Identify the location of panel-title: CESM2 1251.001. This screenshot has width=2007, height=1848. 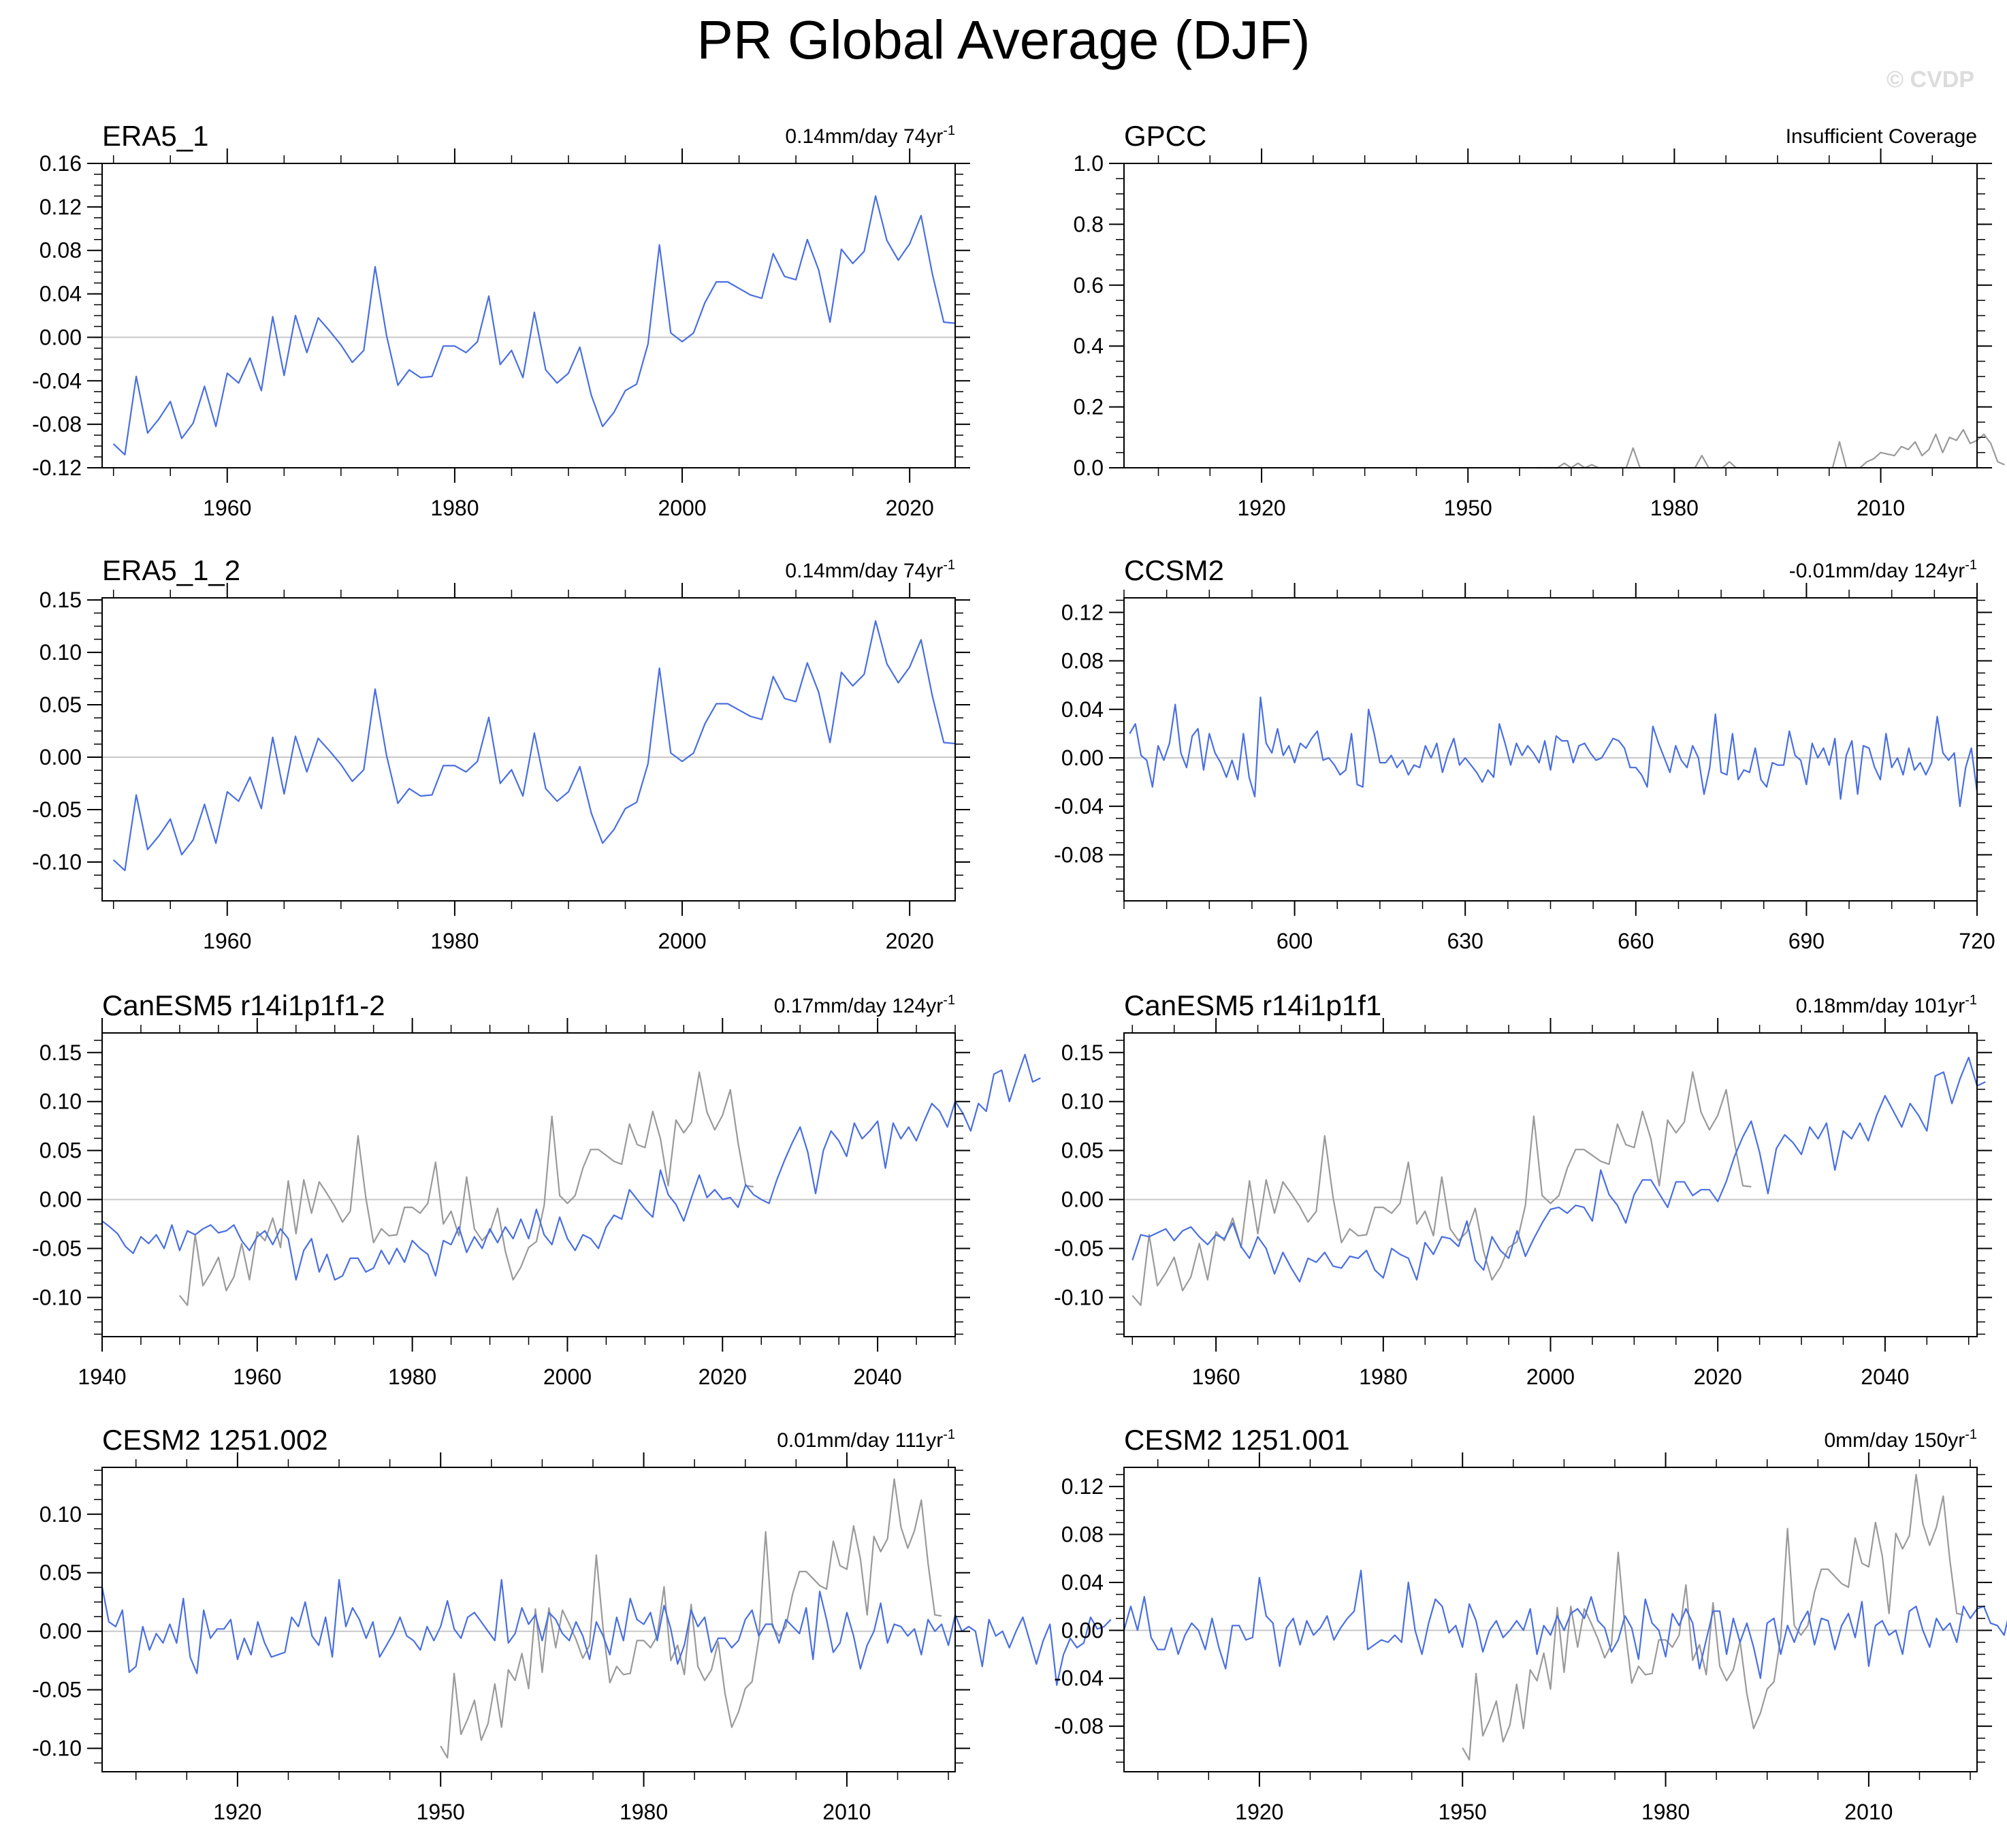
(1237, 1440).